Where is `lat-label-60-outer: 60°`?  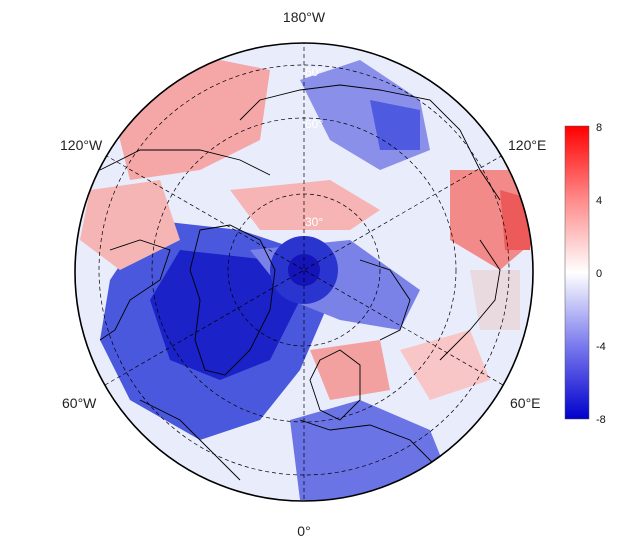
lat-label-60-outer: 60° is located at coordinates (314, 72).